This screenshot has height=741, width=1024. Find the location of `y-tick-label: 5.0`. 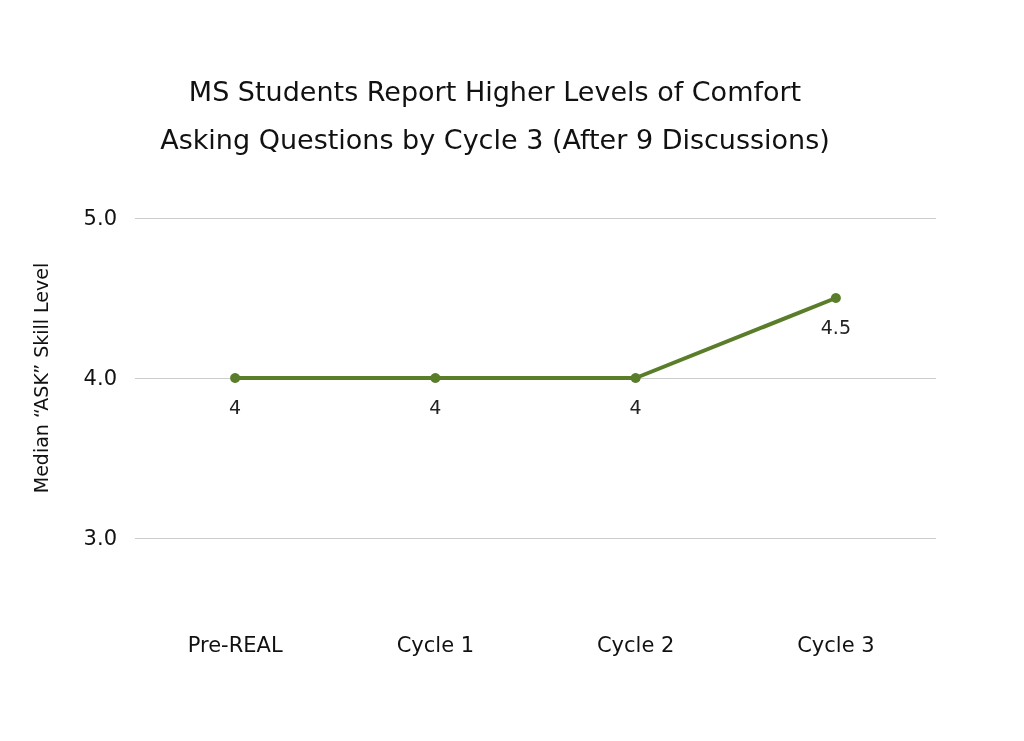

y-tick-label: 5.0 is located at coordinates (100, 218).